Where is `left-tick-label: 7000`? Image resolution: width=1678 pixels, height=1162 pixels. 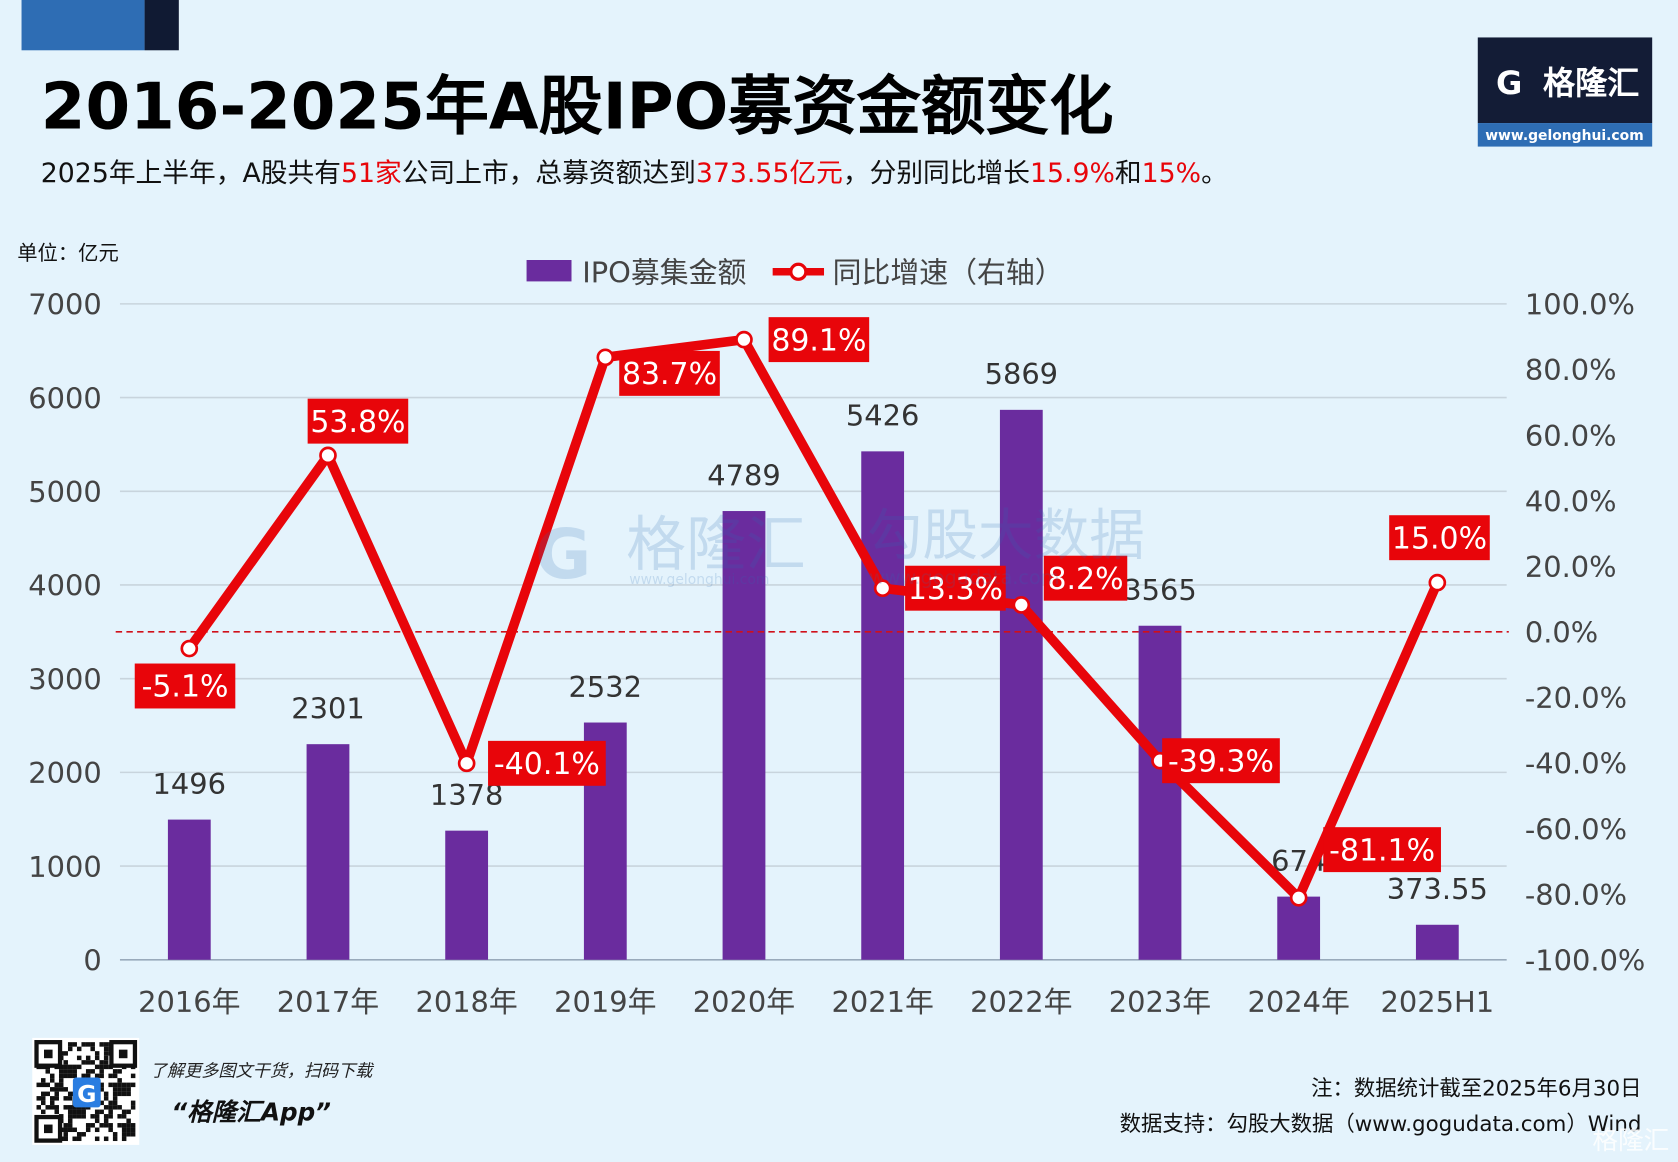 left-tick-label: 7000 is located at coordinates (65, 305).